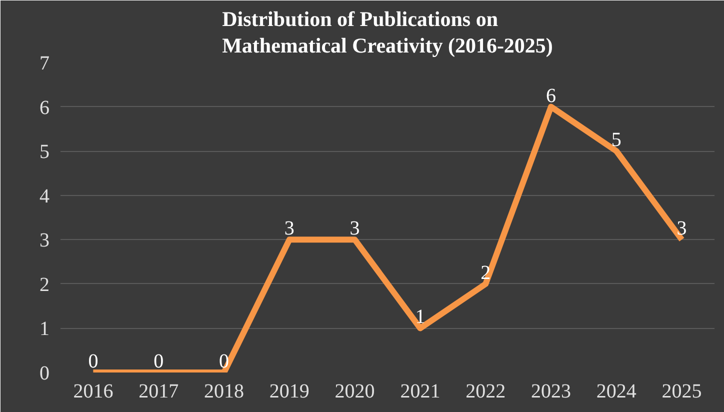  I want to click on x-tick-label: 2020, so click(354, 391).